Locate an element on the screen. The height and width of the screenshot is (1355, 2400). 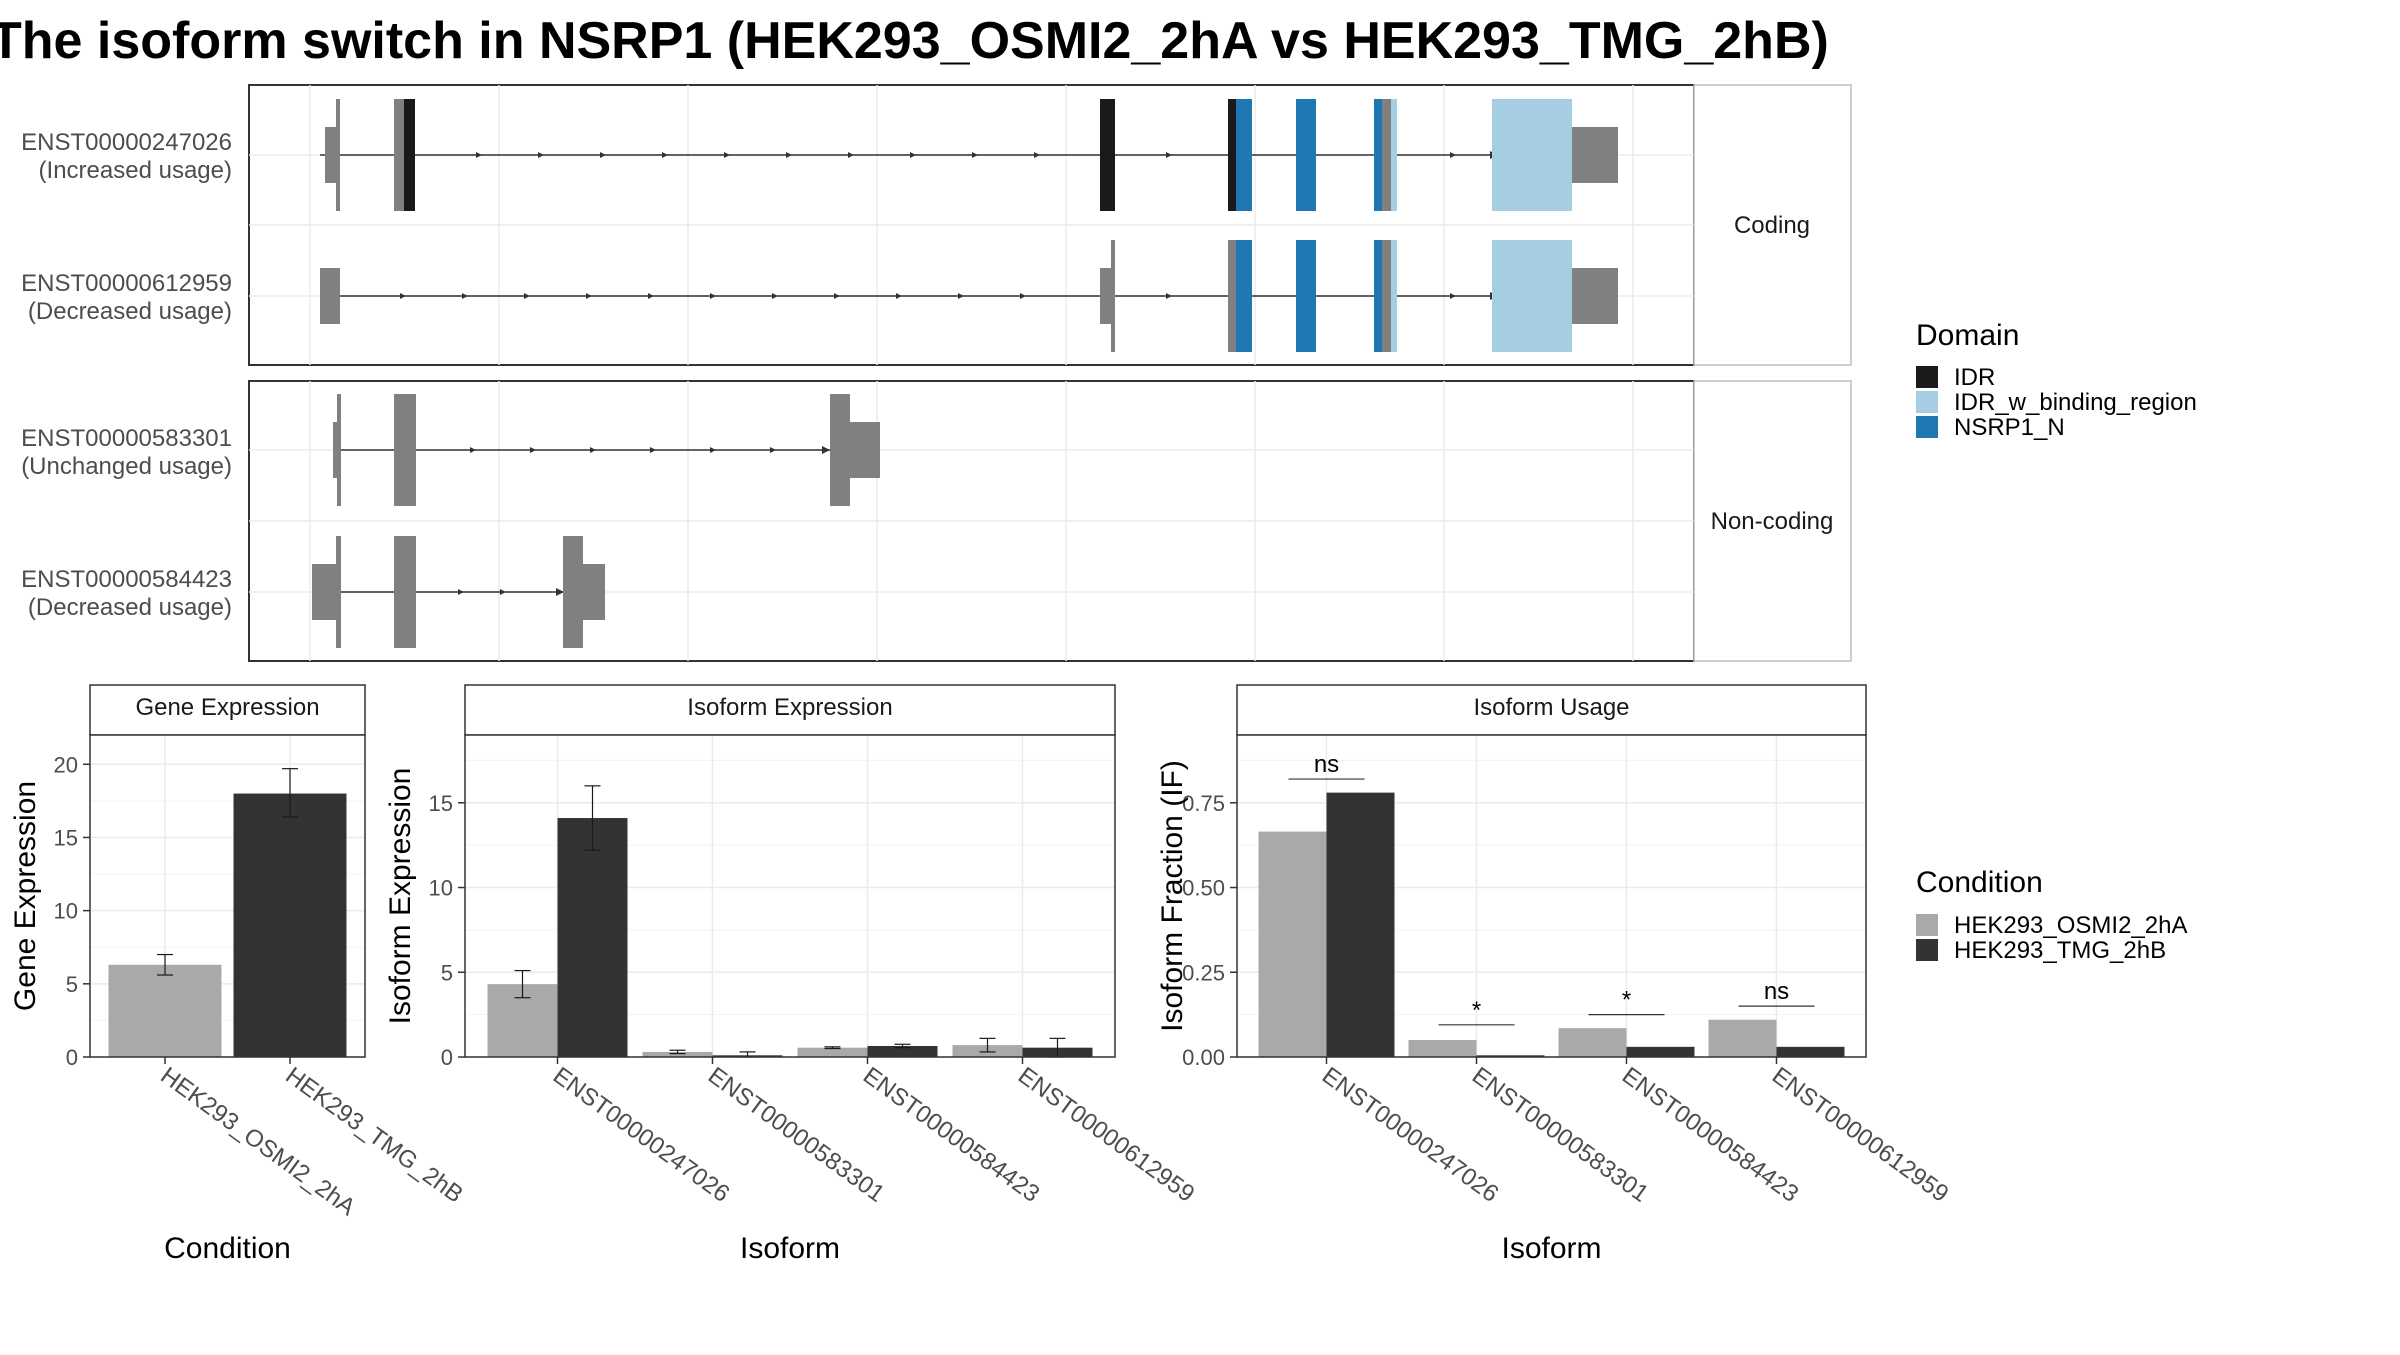
isoform-label-id: ENST00000584423 is located at coordinates (126, 579).